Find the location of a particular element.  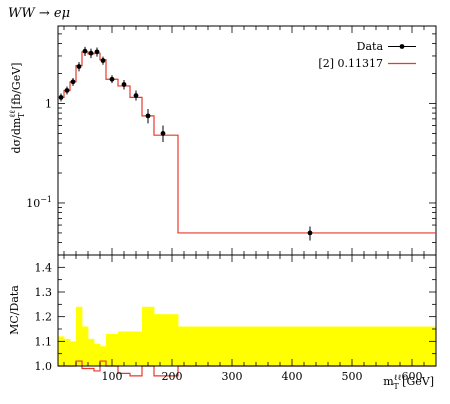

ratio-y-tick-label: 1.0 is located at coordinates (44, 366).